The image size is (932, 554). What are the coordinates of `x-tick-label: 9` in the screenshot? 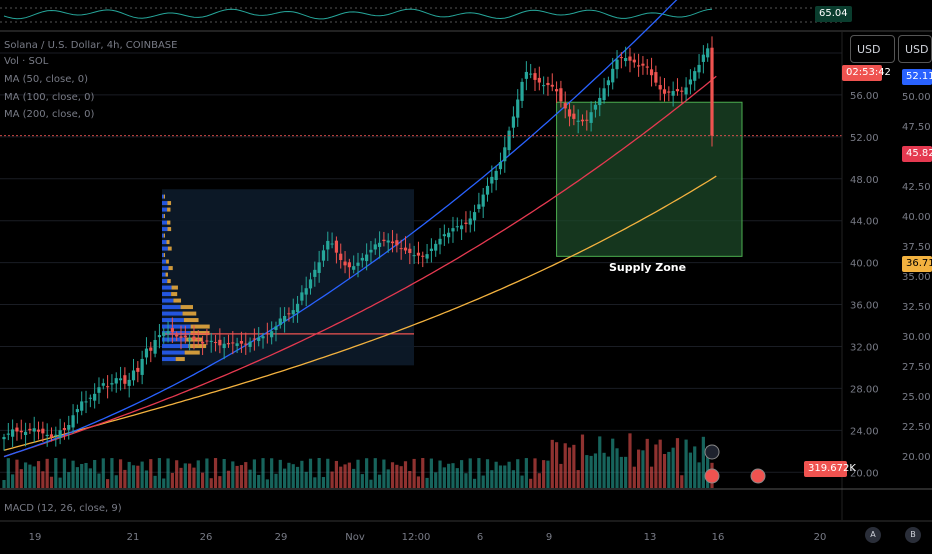 It's located at (549, 537).